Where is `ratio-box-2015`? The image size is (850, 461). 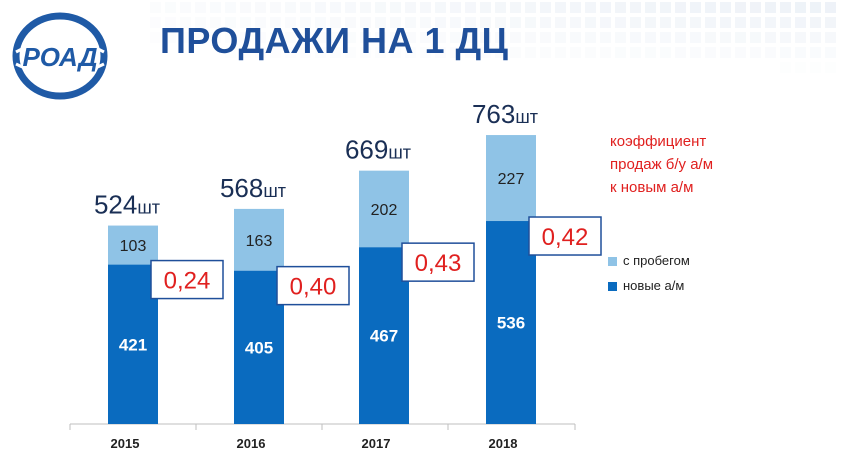
ratio-box-2015 is located at coordinates (187, 279).